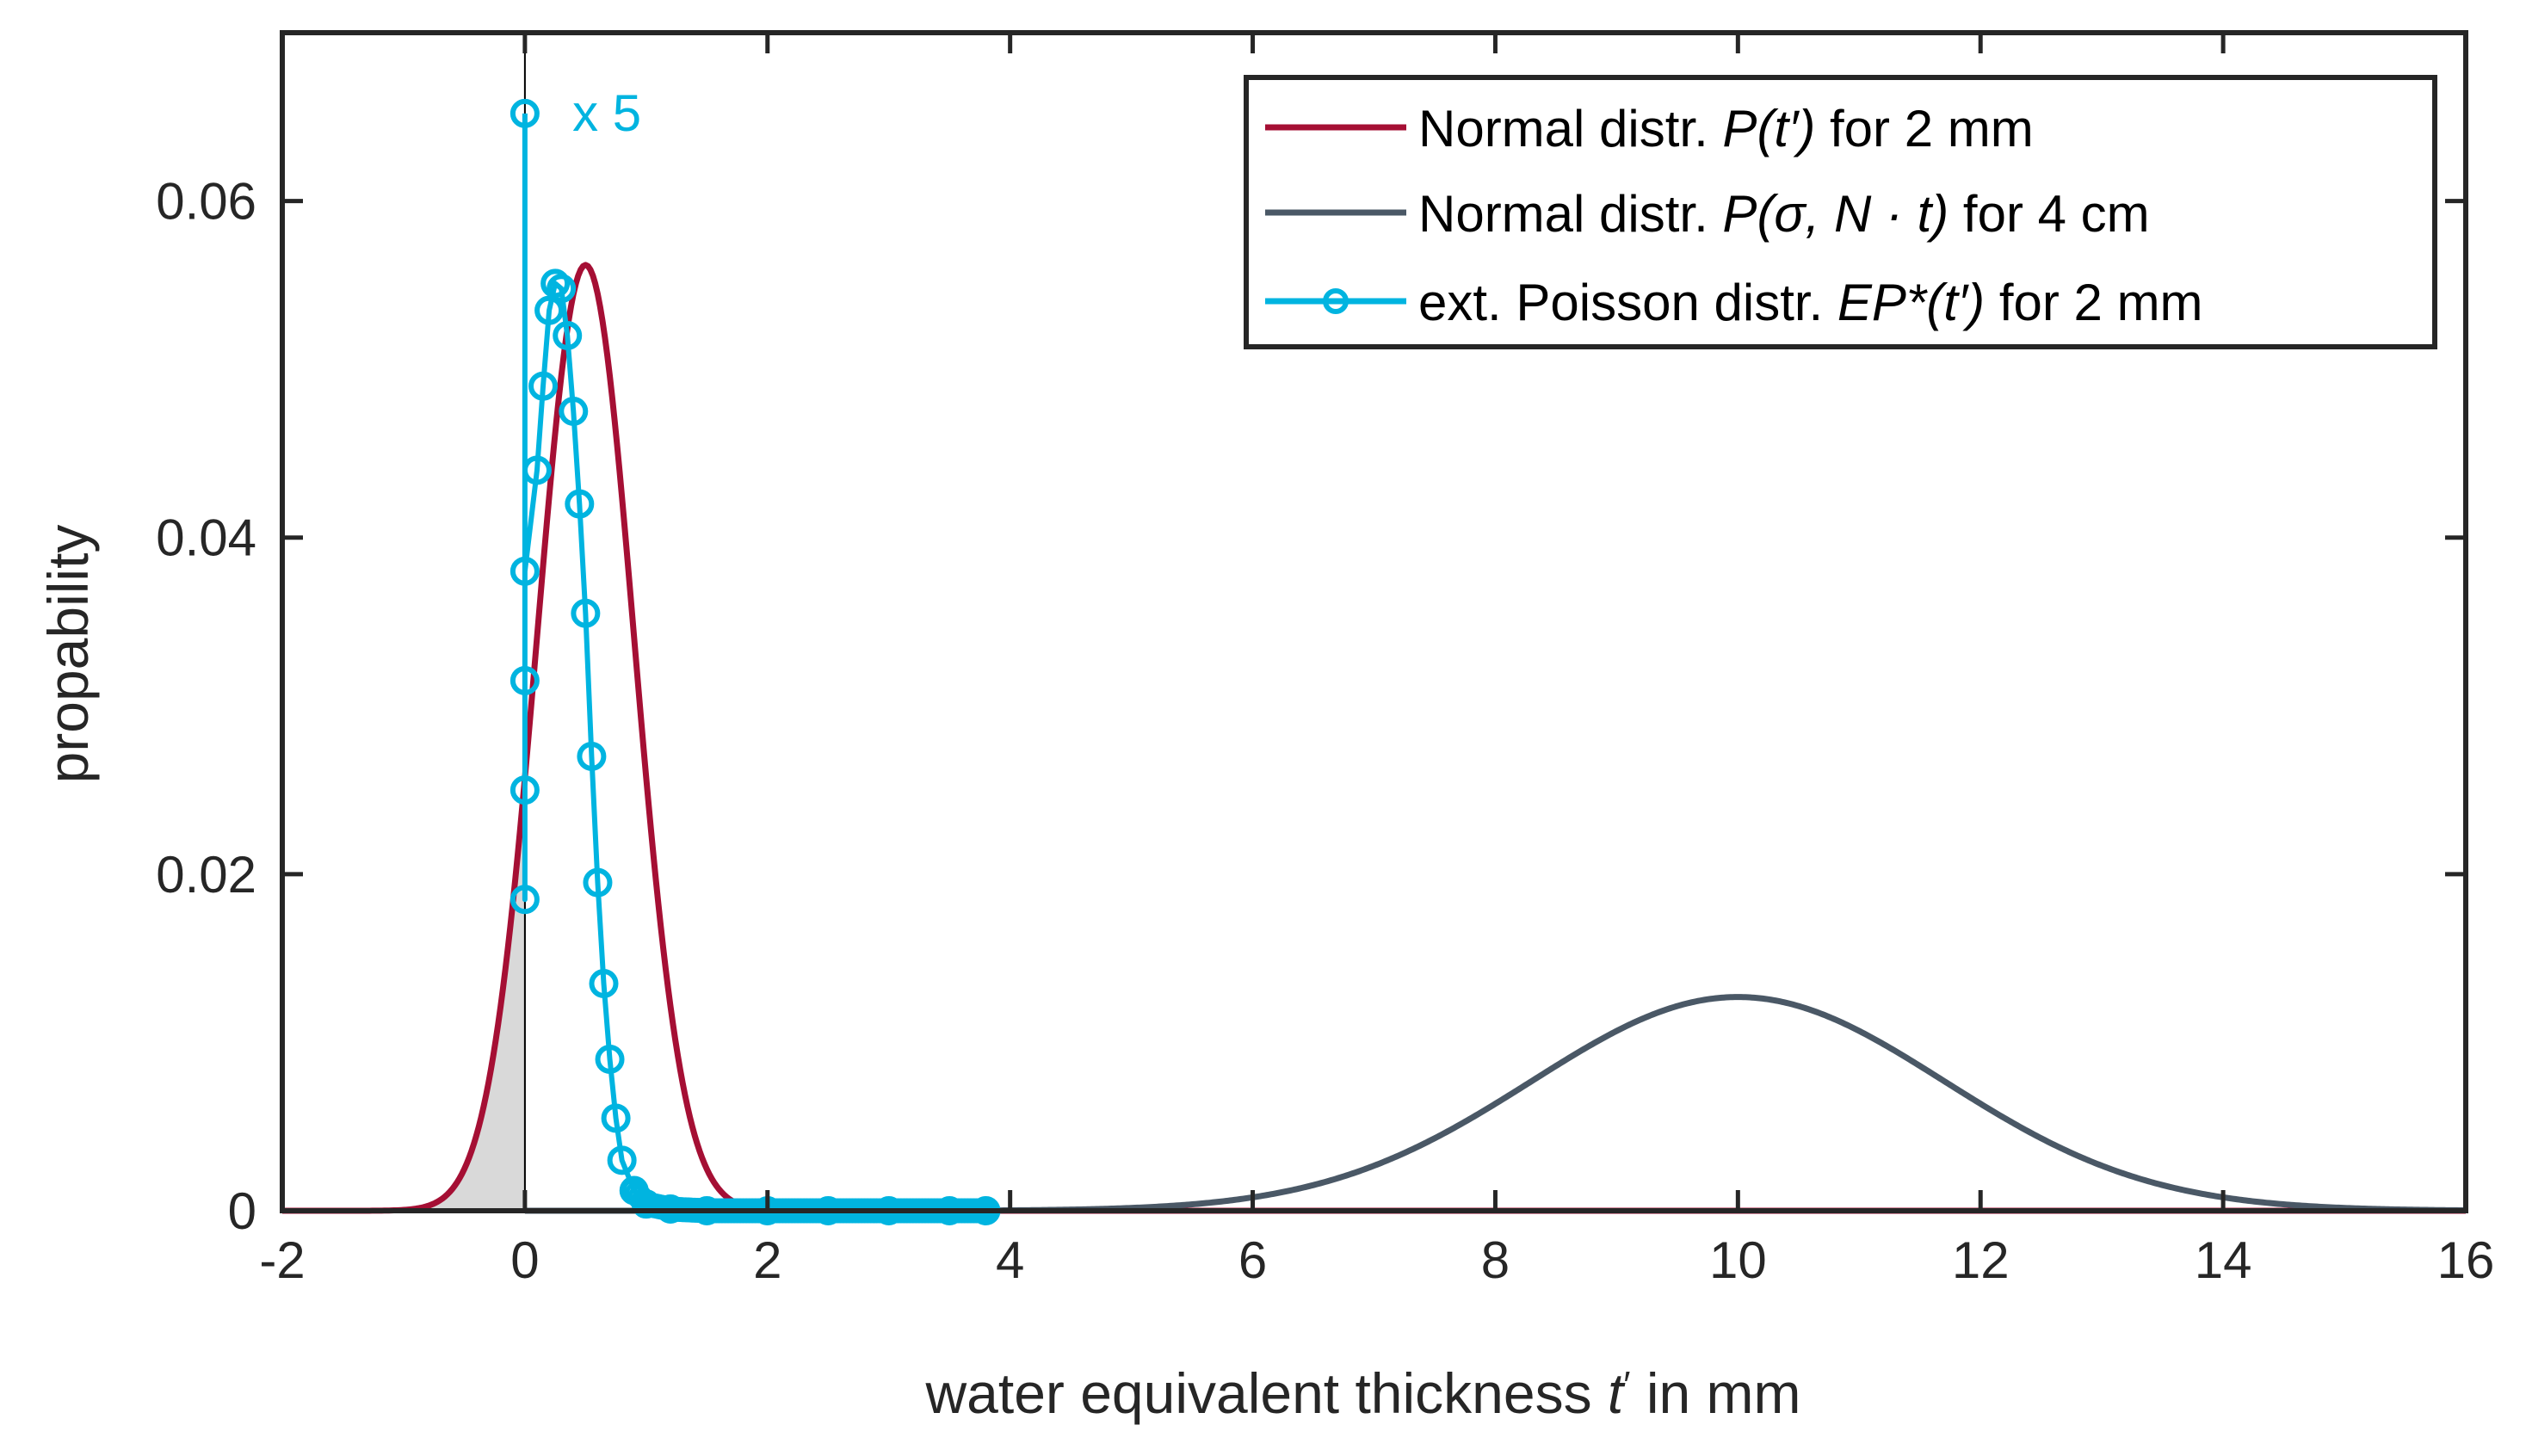  Describe the element at coordinates (2223, 1260) in the screenshot. I see `x-tick-label: 14` at that location.